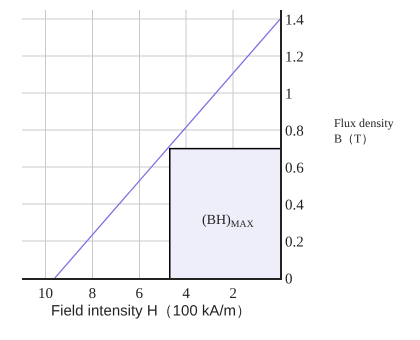 The width and height of the screenshot is (420, 340). Describe the element at coordinates (294, 168) in the screenshot. I see `y-tick-label: 0.6` at that location.